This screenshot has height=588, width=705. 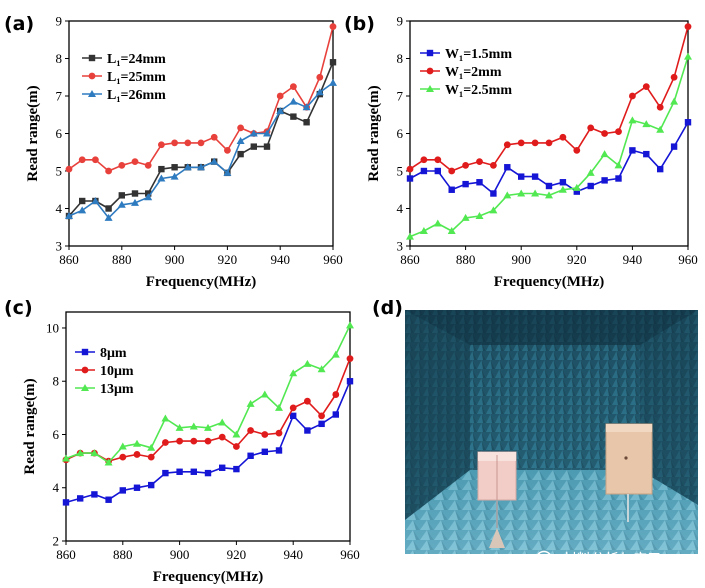 What do you see at coordinates (59, 21) in the screenshot?
I see `y-tick-label: 9` at bounding box center [59, 21].